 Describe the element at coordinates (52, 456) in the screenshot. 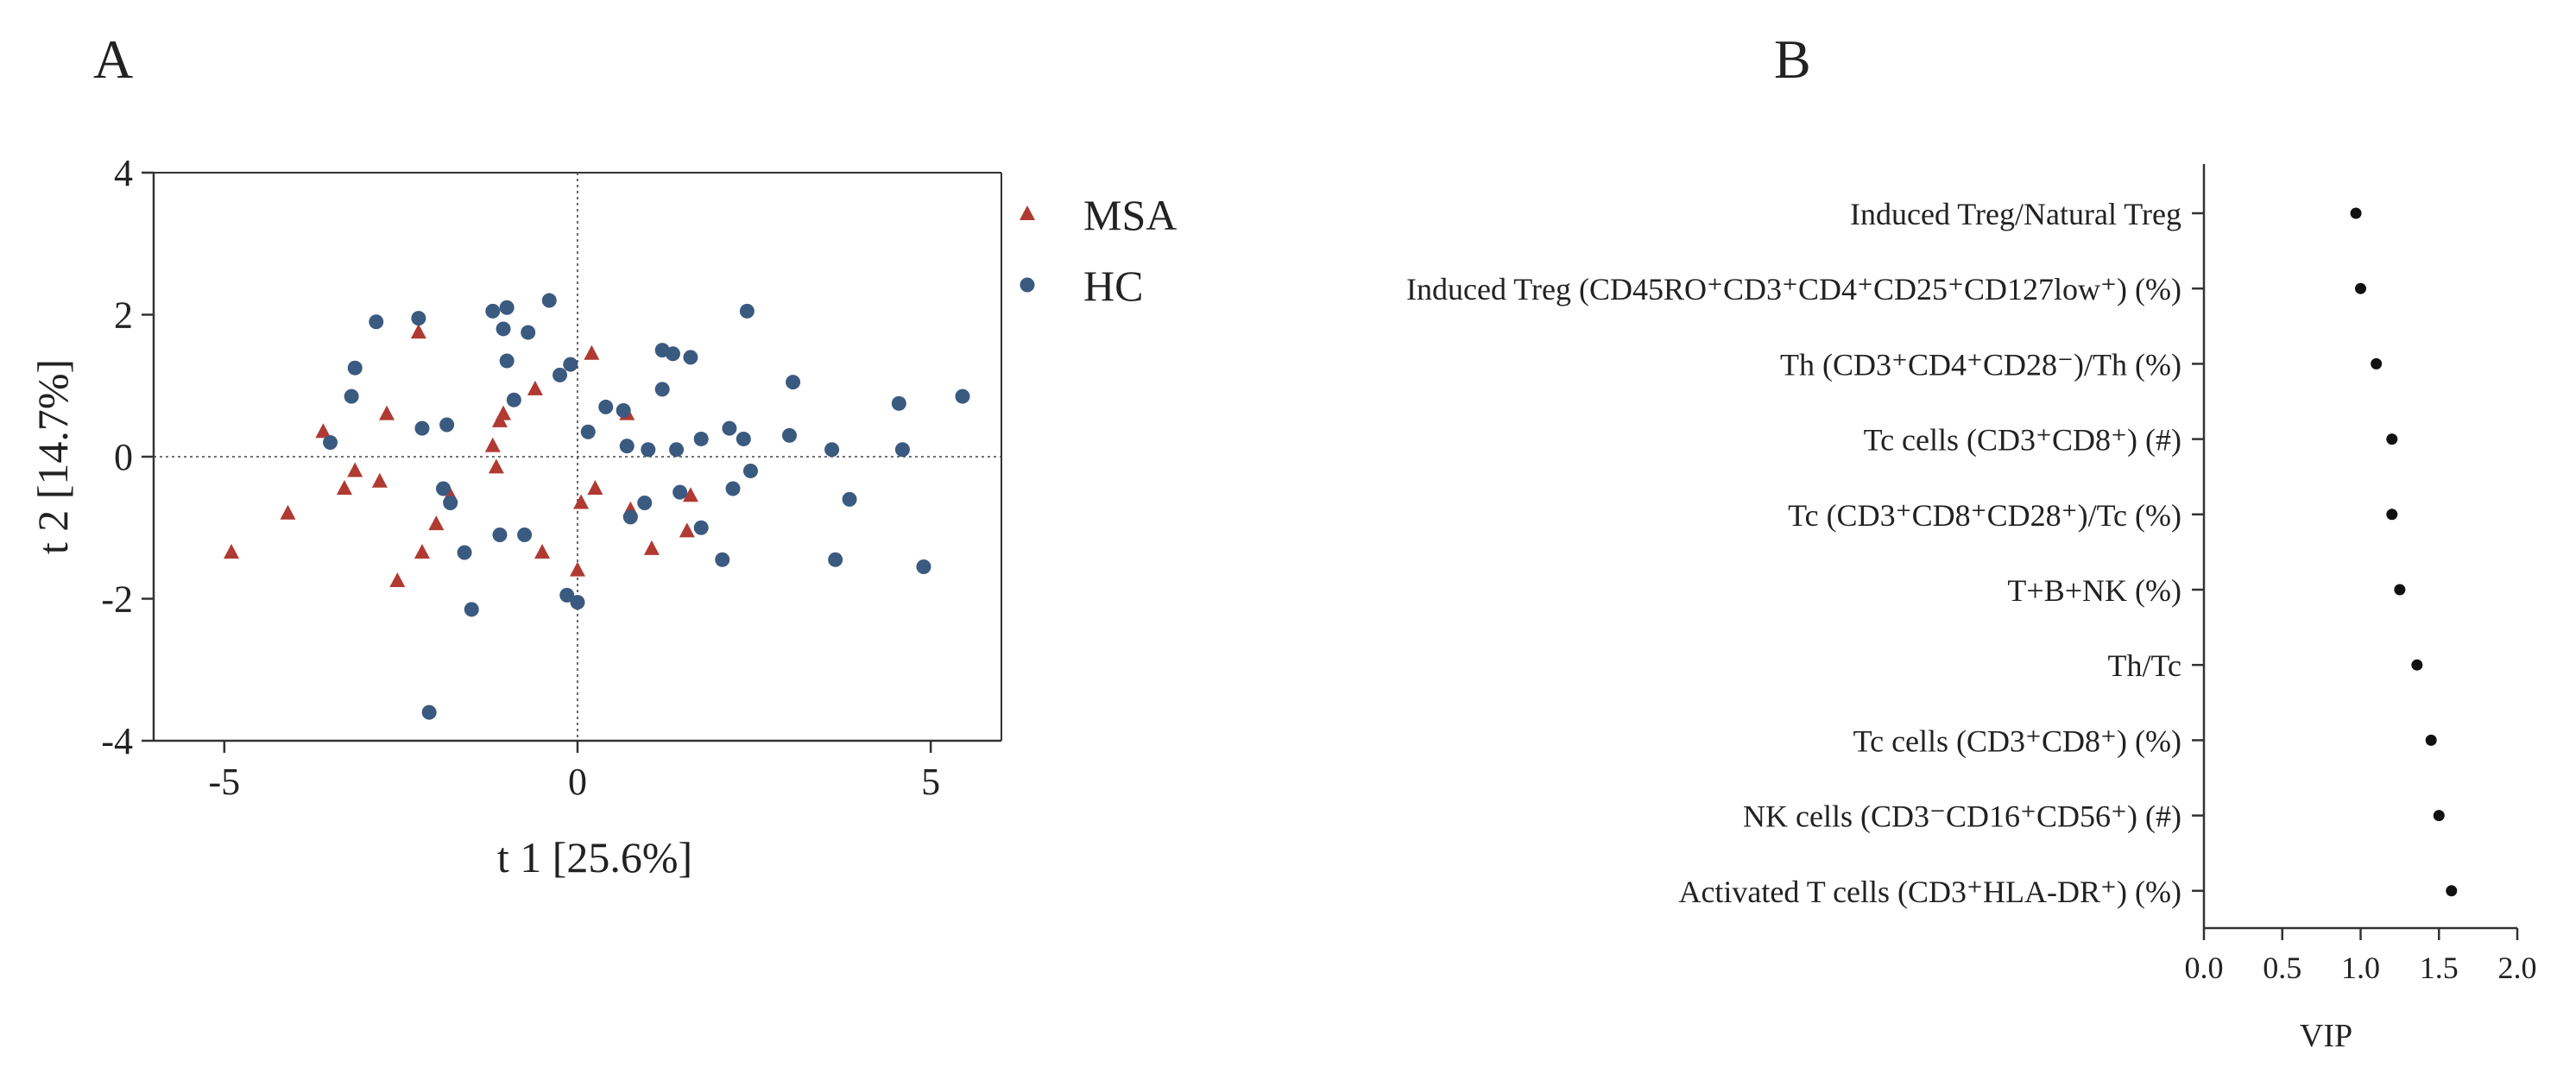

I see `y-axis-title: t 2 [14.7%]` at that location.